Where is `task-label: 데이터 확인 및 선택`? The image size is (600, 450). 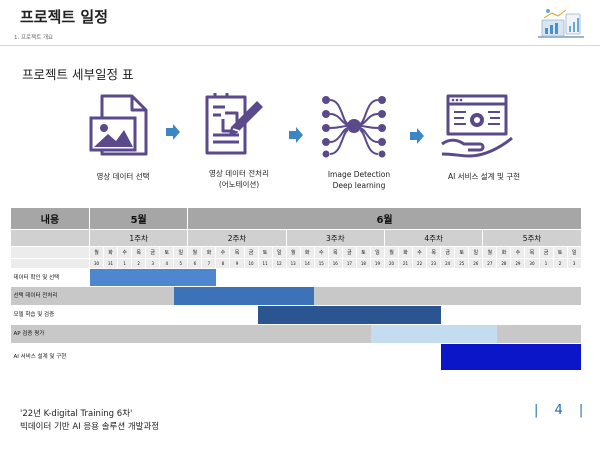 task-label: 데이터 확인 및 선택 is located at coordinates (50, 277).